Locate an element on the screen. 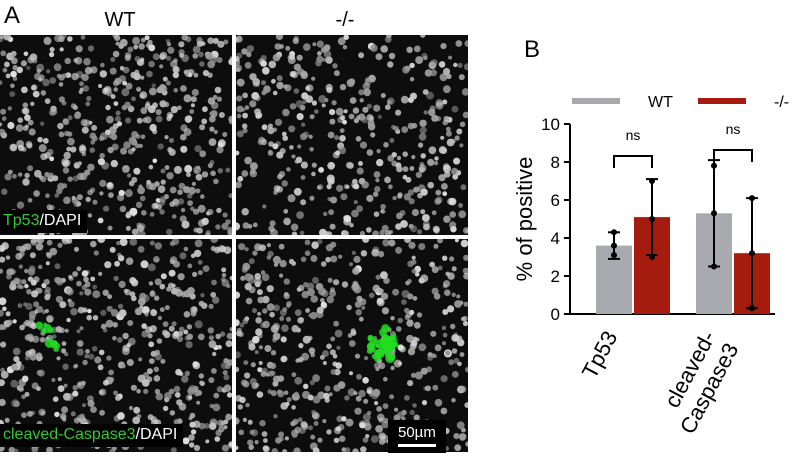  y-tick-label: 10 is located at coordinates (550, 124).